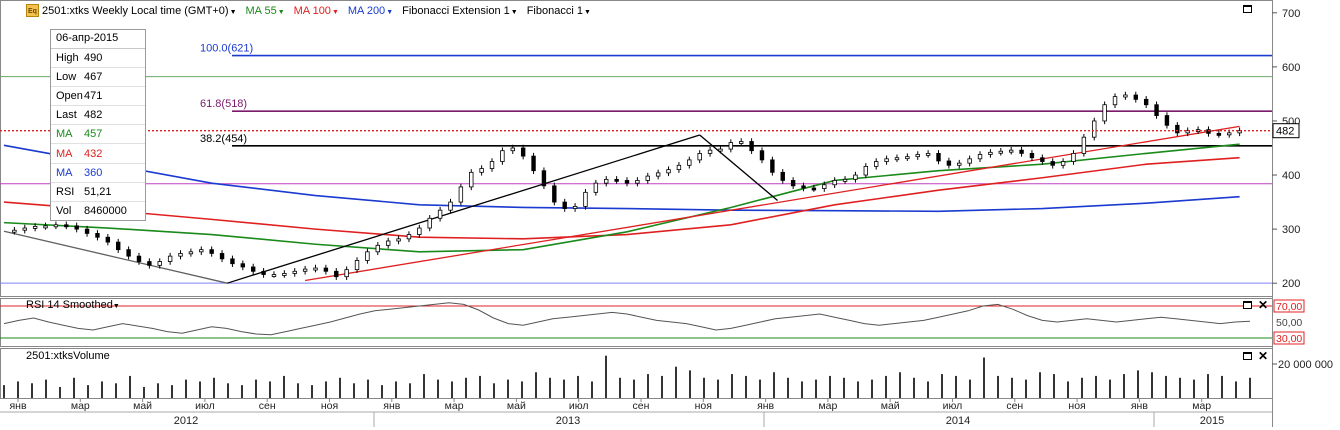  What do you see at coordinates (460, 10) in the screenshot?
I see `fib-extension-legend: Fibonacci Extension 1▼` at bounding box center [460, 10].